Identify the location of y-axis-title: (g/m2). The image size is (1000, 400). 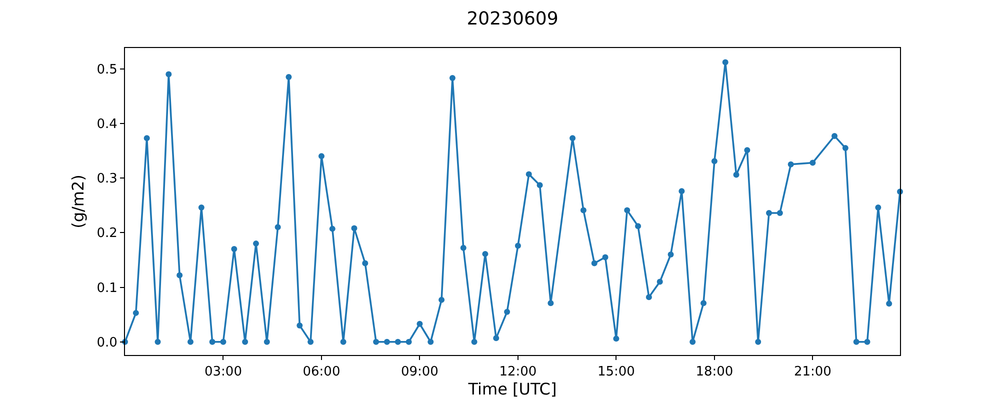
(78, 201).